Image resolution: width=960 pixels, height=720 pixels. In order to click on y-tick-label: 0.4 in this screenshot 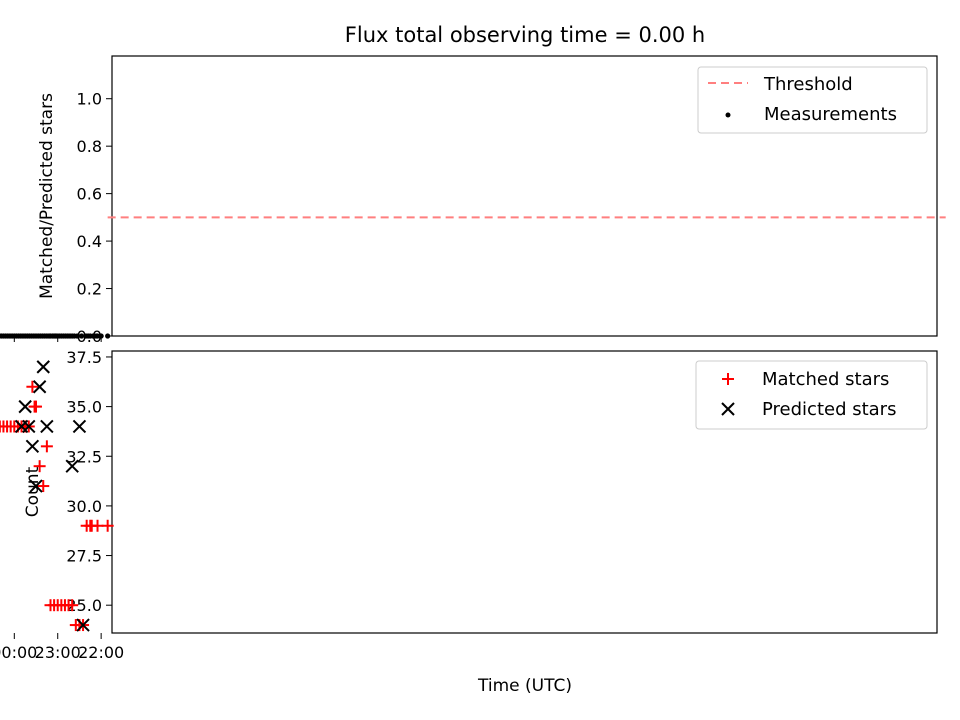, I will do `click(89, 241)`.